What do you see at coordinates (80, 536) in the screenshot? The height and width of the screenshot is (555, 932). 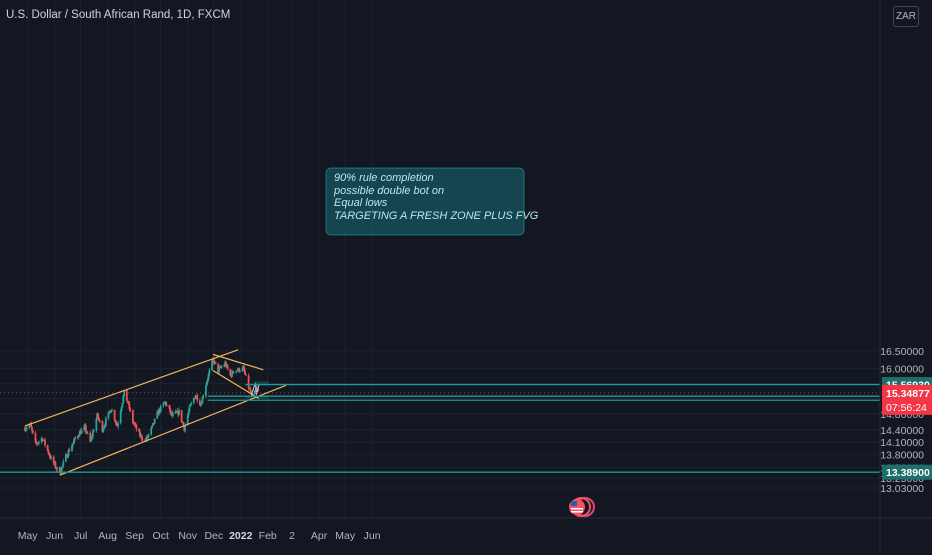 I see `time-tick-label: Jul` at bounding box center [80, 536].